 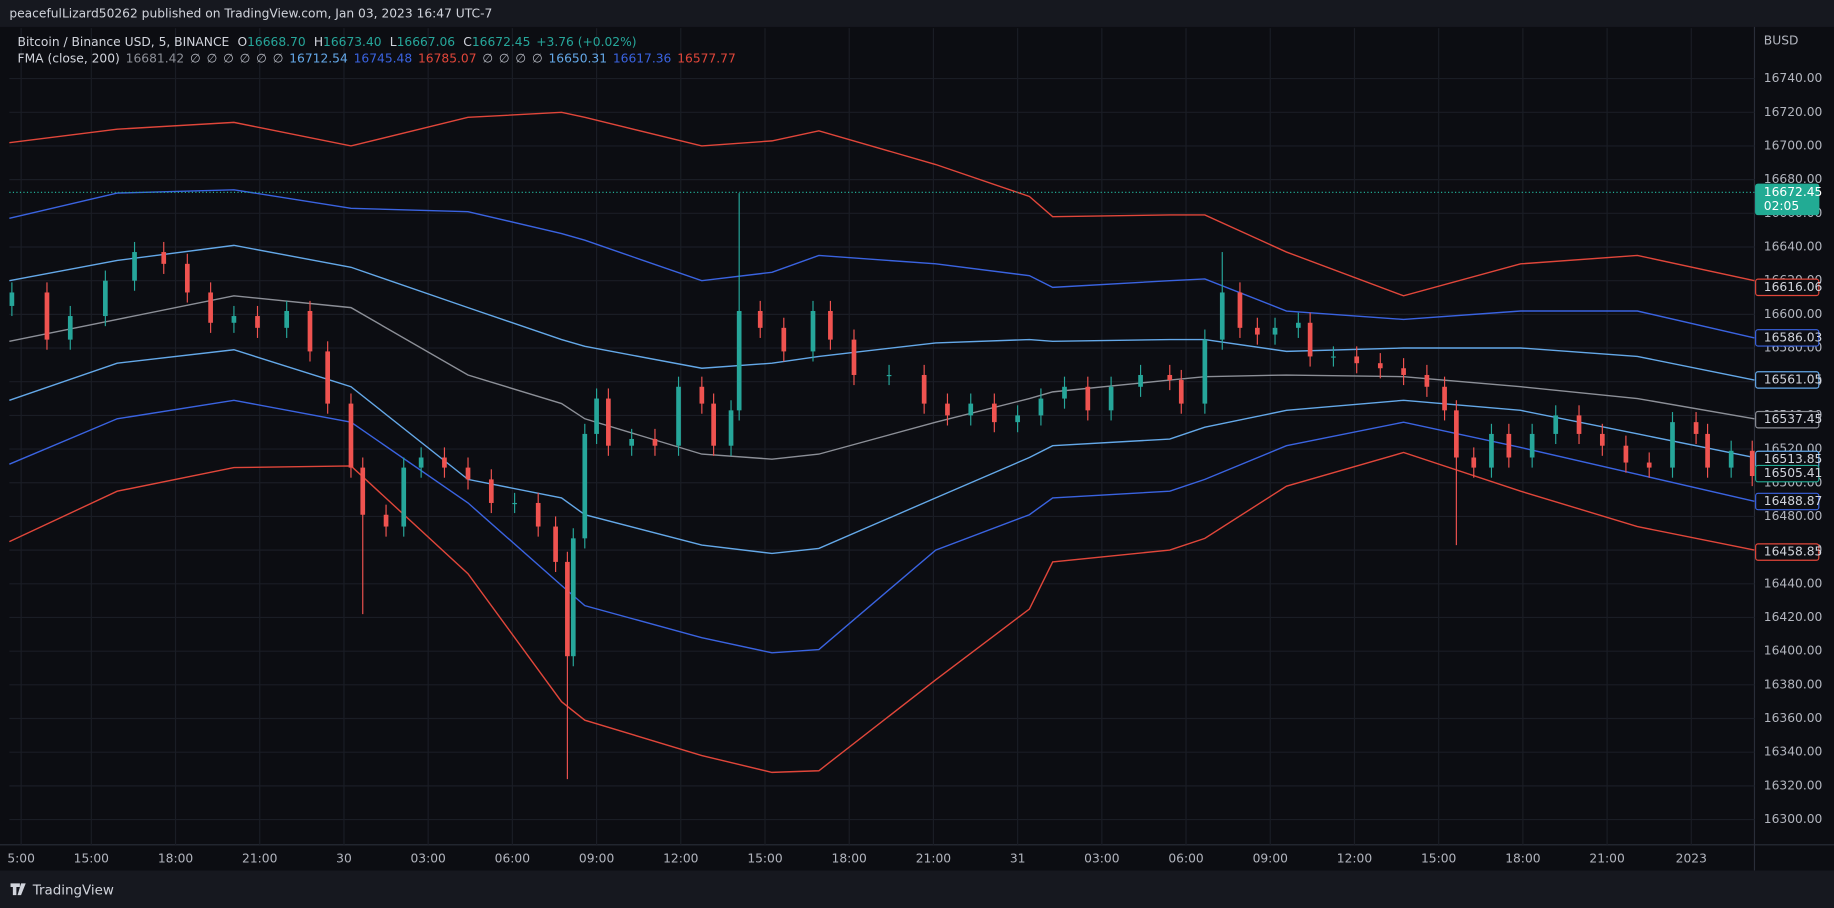 I want to click on x-tick-label: 12:00, so click(x=680, y=858).